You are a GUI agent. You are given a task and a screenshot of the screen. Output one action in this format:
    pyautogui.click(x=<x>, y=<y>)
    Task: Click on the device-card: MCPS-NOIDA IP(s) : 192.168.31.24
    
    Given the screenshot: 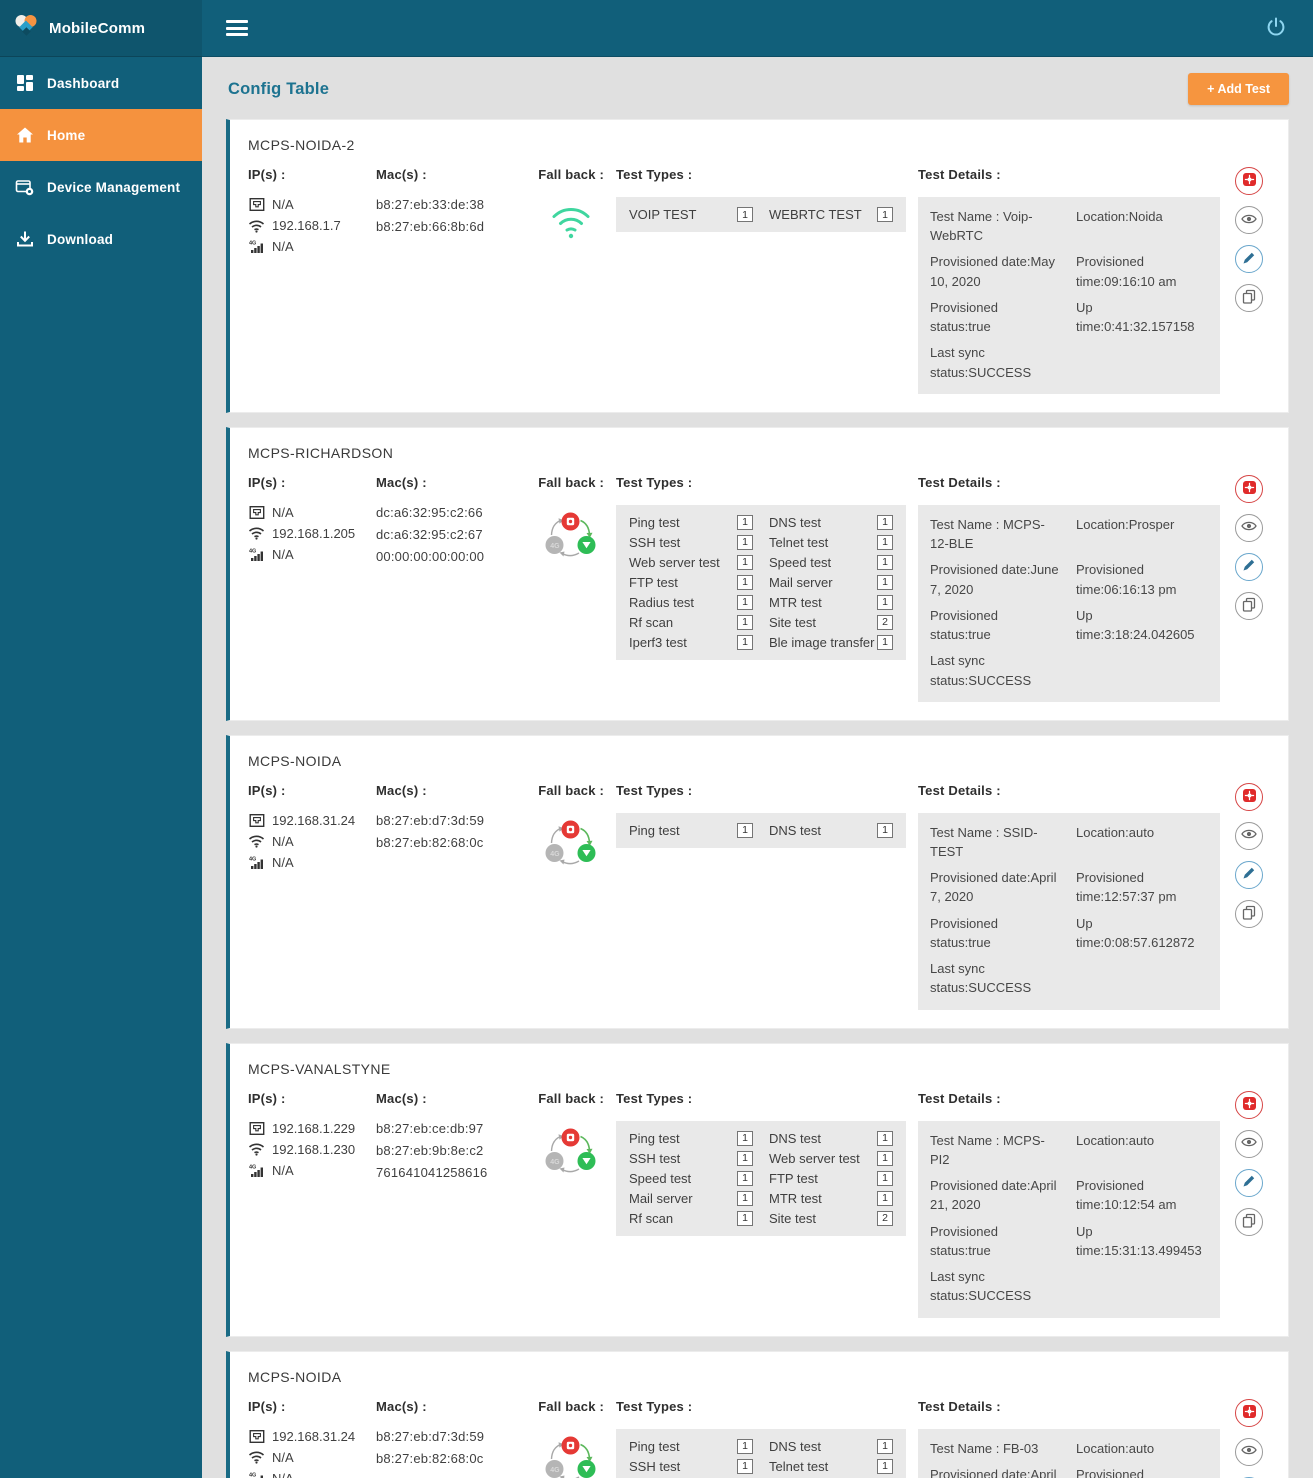 What is the action you would take?
    pyautogui.click(x=757, y=1414)
    